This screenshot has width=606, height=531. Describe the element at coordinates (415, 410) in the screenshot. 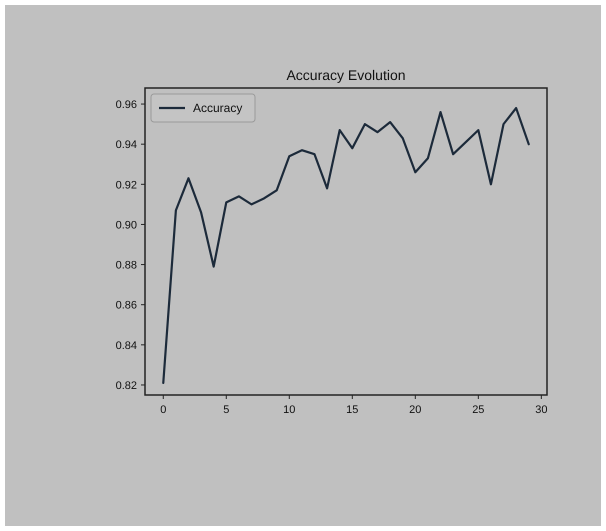

I see `x-tick-label: 20` at that location.